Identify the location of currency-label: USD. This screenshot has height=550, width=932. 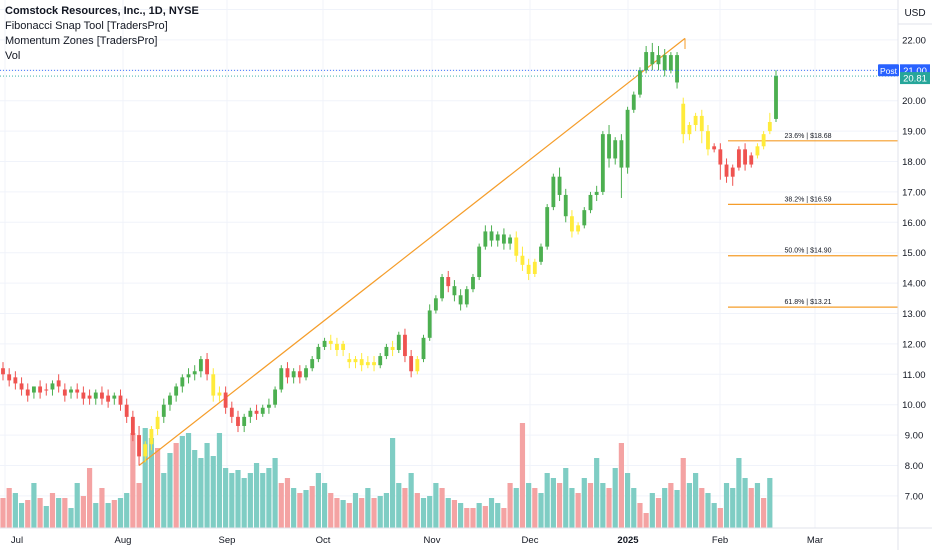
(914, 13).